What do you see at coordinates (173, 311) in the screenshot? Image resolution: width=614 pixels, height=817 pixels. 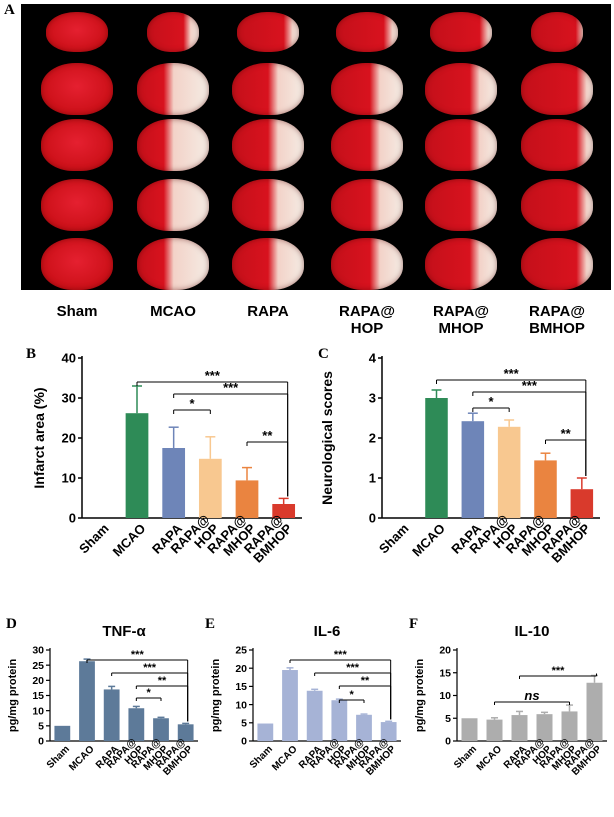 I see `brain-group-label: MCAO` at bounding box center [173, 311].